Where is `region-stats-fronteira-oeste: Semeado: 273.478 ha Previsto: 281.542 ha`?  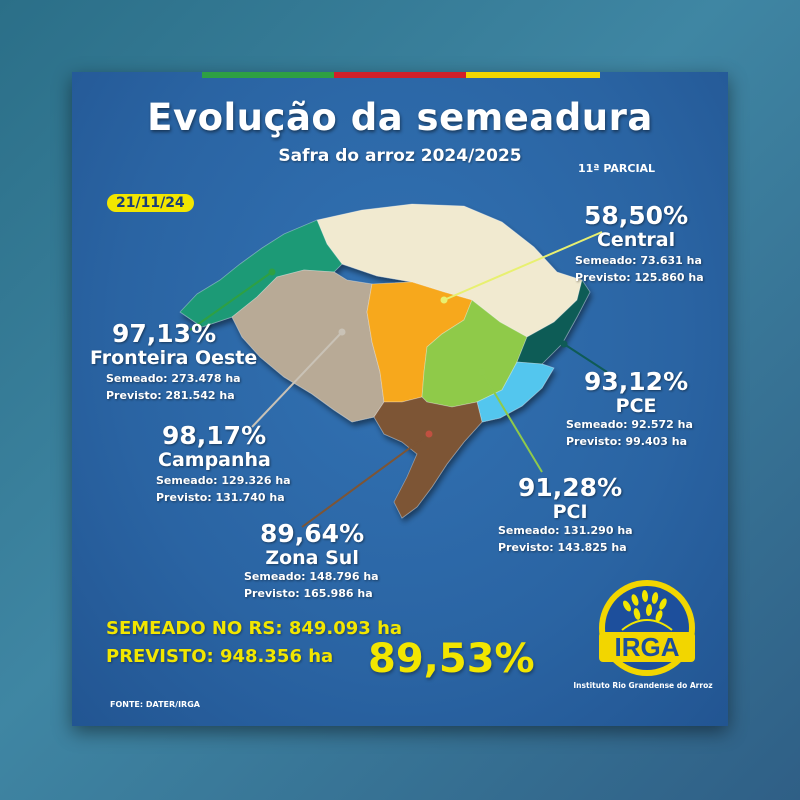
region-stats-fronteira-oeste: Semeado: 273.478 ha Previsto: 281.542 ha is located at coordinates (173, 387).